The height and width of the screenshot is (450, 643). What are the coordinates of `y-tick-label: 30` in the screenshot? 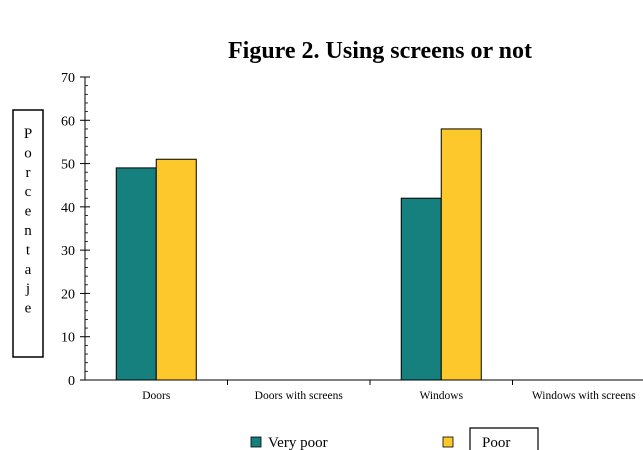 It's located at (68, 251).